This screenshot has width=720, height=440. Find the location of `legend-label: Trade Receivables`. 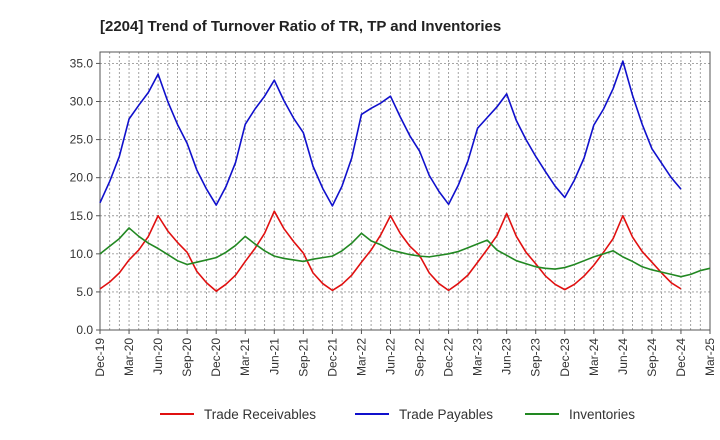

legend-label: Trade Receivables is located at coordinates (260, 414).